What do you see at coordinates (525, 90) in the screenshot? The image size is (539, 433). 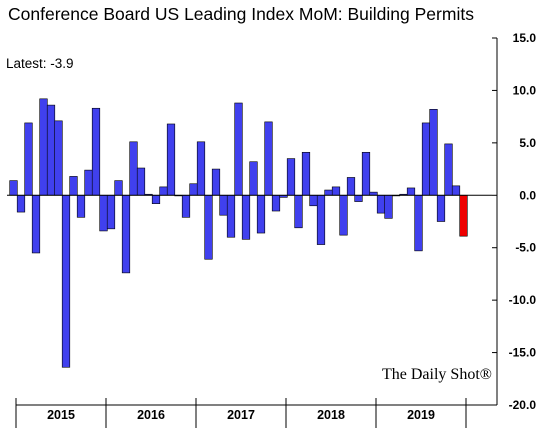 I see `y-tick-label: 10.0` at bounding box center [525, 90].